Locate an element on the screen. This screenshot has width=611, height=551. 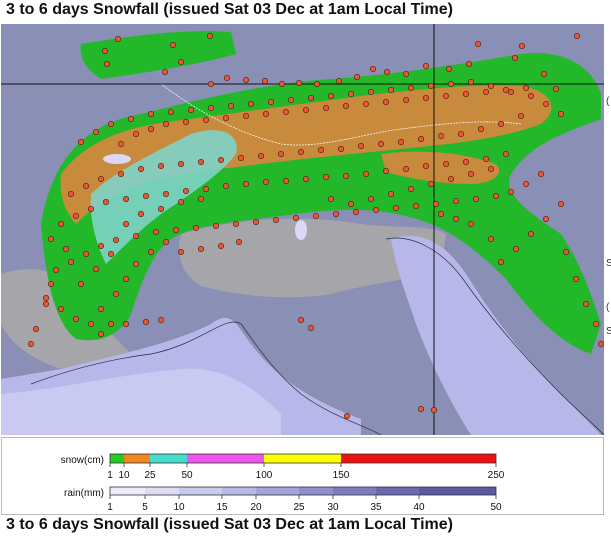
northern-forest-strip is located at coordinates (158, 55).